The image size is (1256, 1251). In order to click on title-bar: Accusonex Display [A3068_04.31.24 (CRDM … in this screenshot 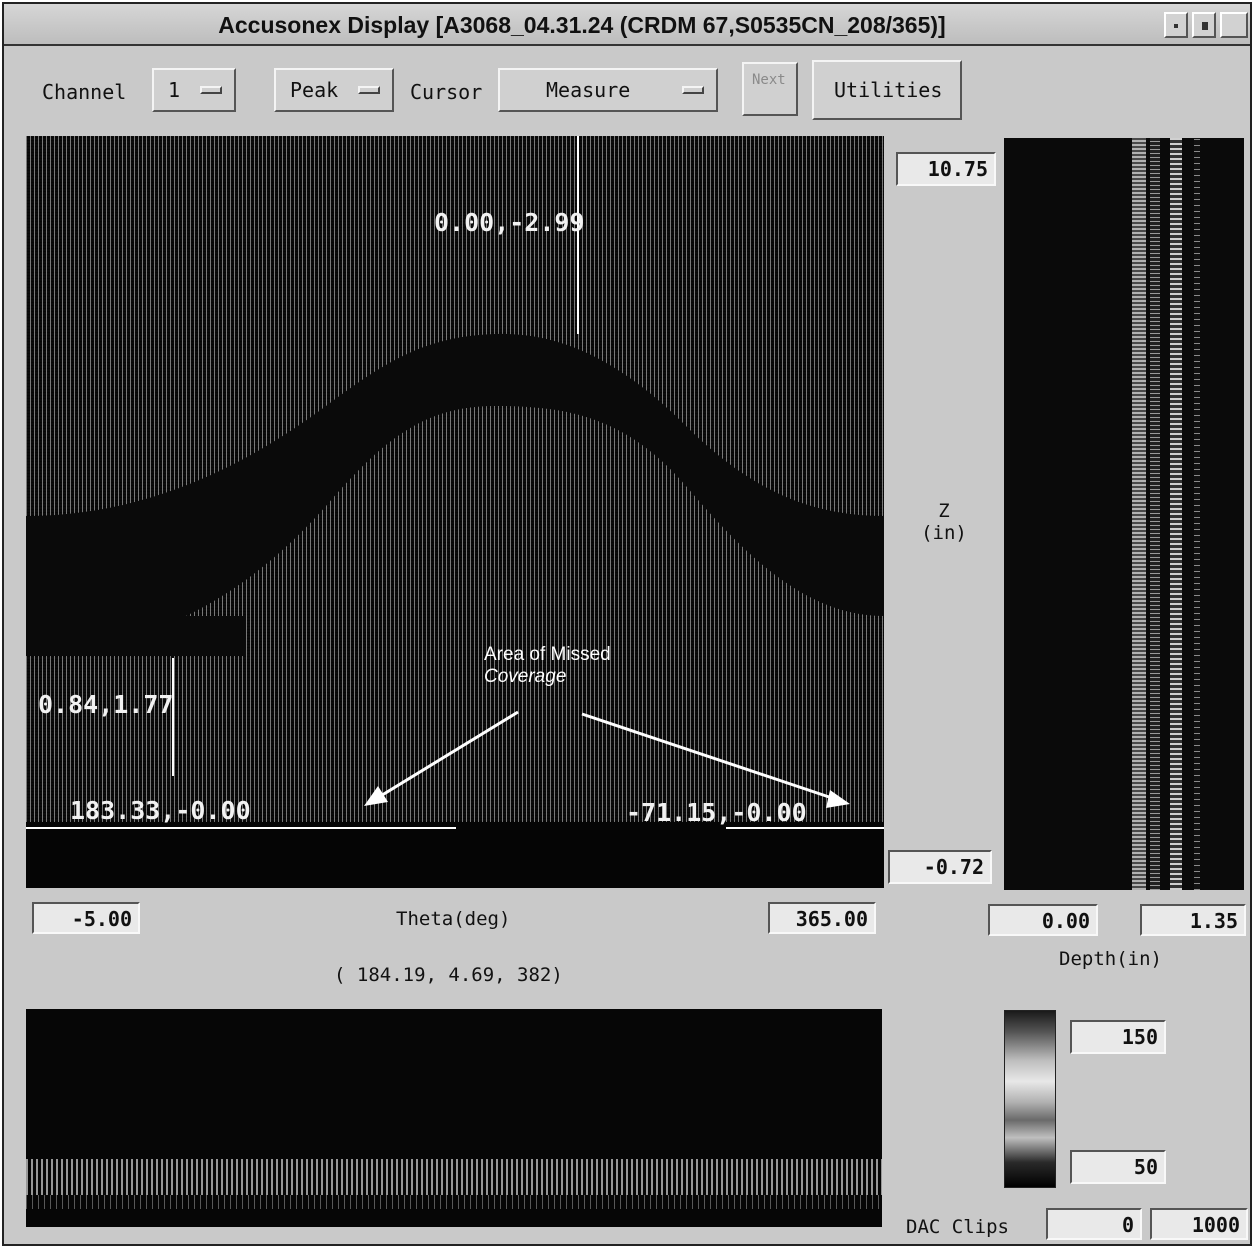, I will do `click(627, 25)`.